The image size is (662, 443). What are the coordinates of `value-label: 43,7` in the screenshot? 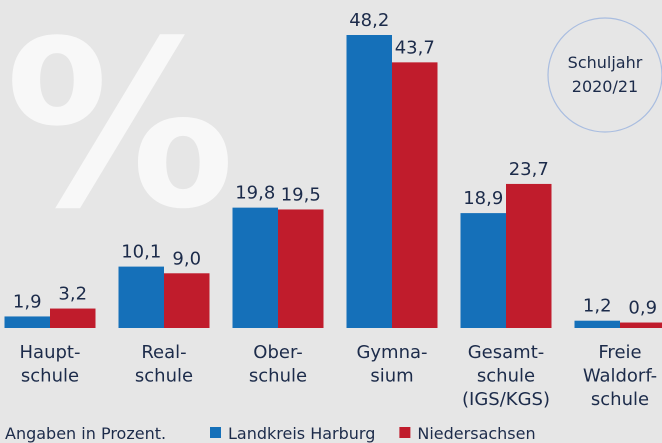 It's located at (415, 47).